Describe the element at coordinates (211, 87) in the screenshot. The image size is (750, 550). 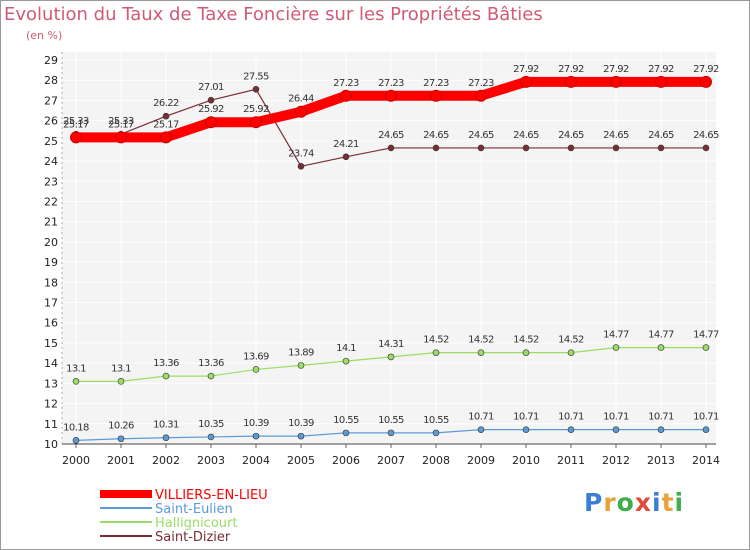
I see `data-label: 27.01` at that location.